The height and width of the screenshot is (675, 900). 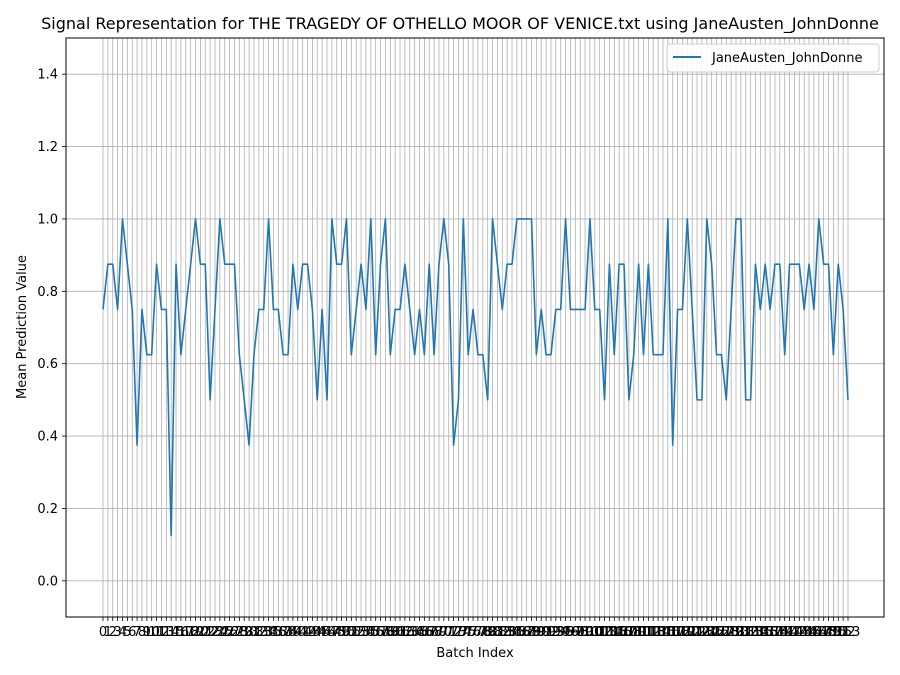 I want to click on x-tick-label: 22, so click(x=210, y=632).